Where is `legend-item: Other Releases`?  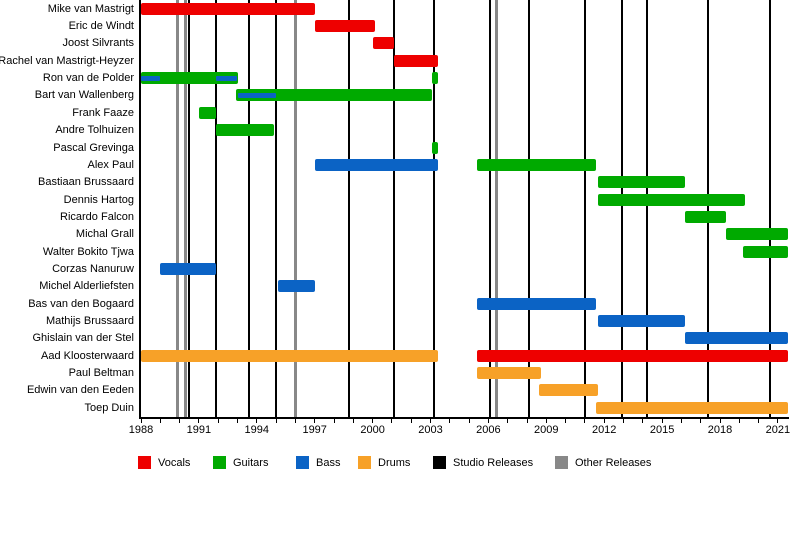
legend-item: Other Releases is located at coordinates (630, 463).